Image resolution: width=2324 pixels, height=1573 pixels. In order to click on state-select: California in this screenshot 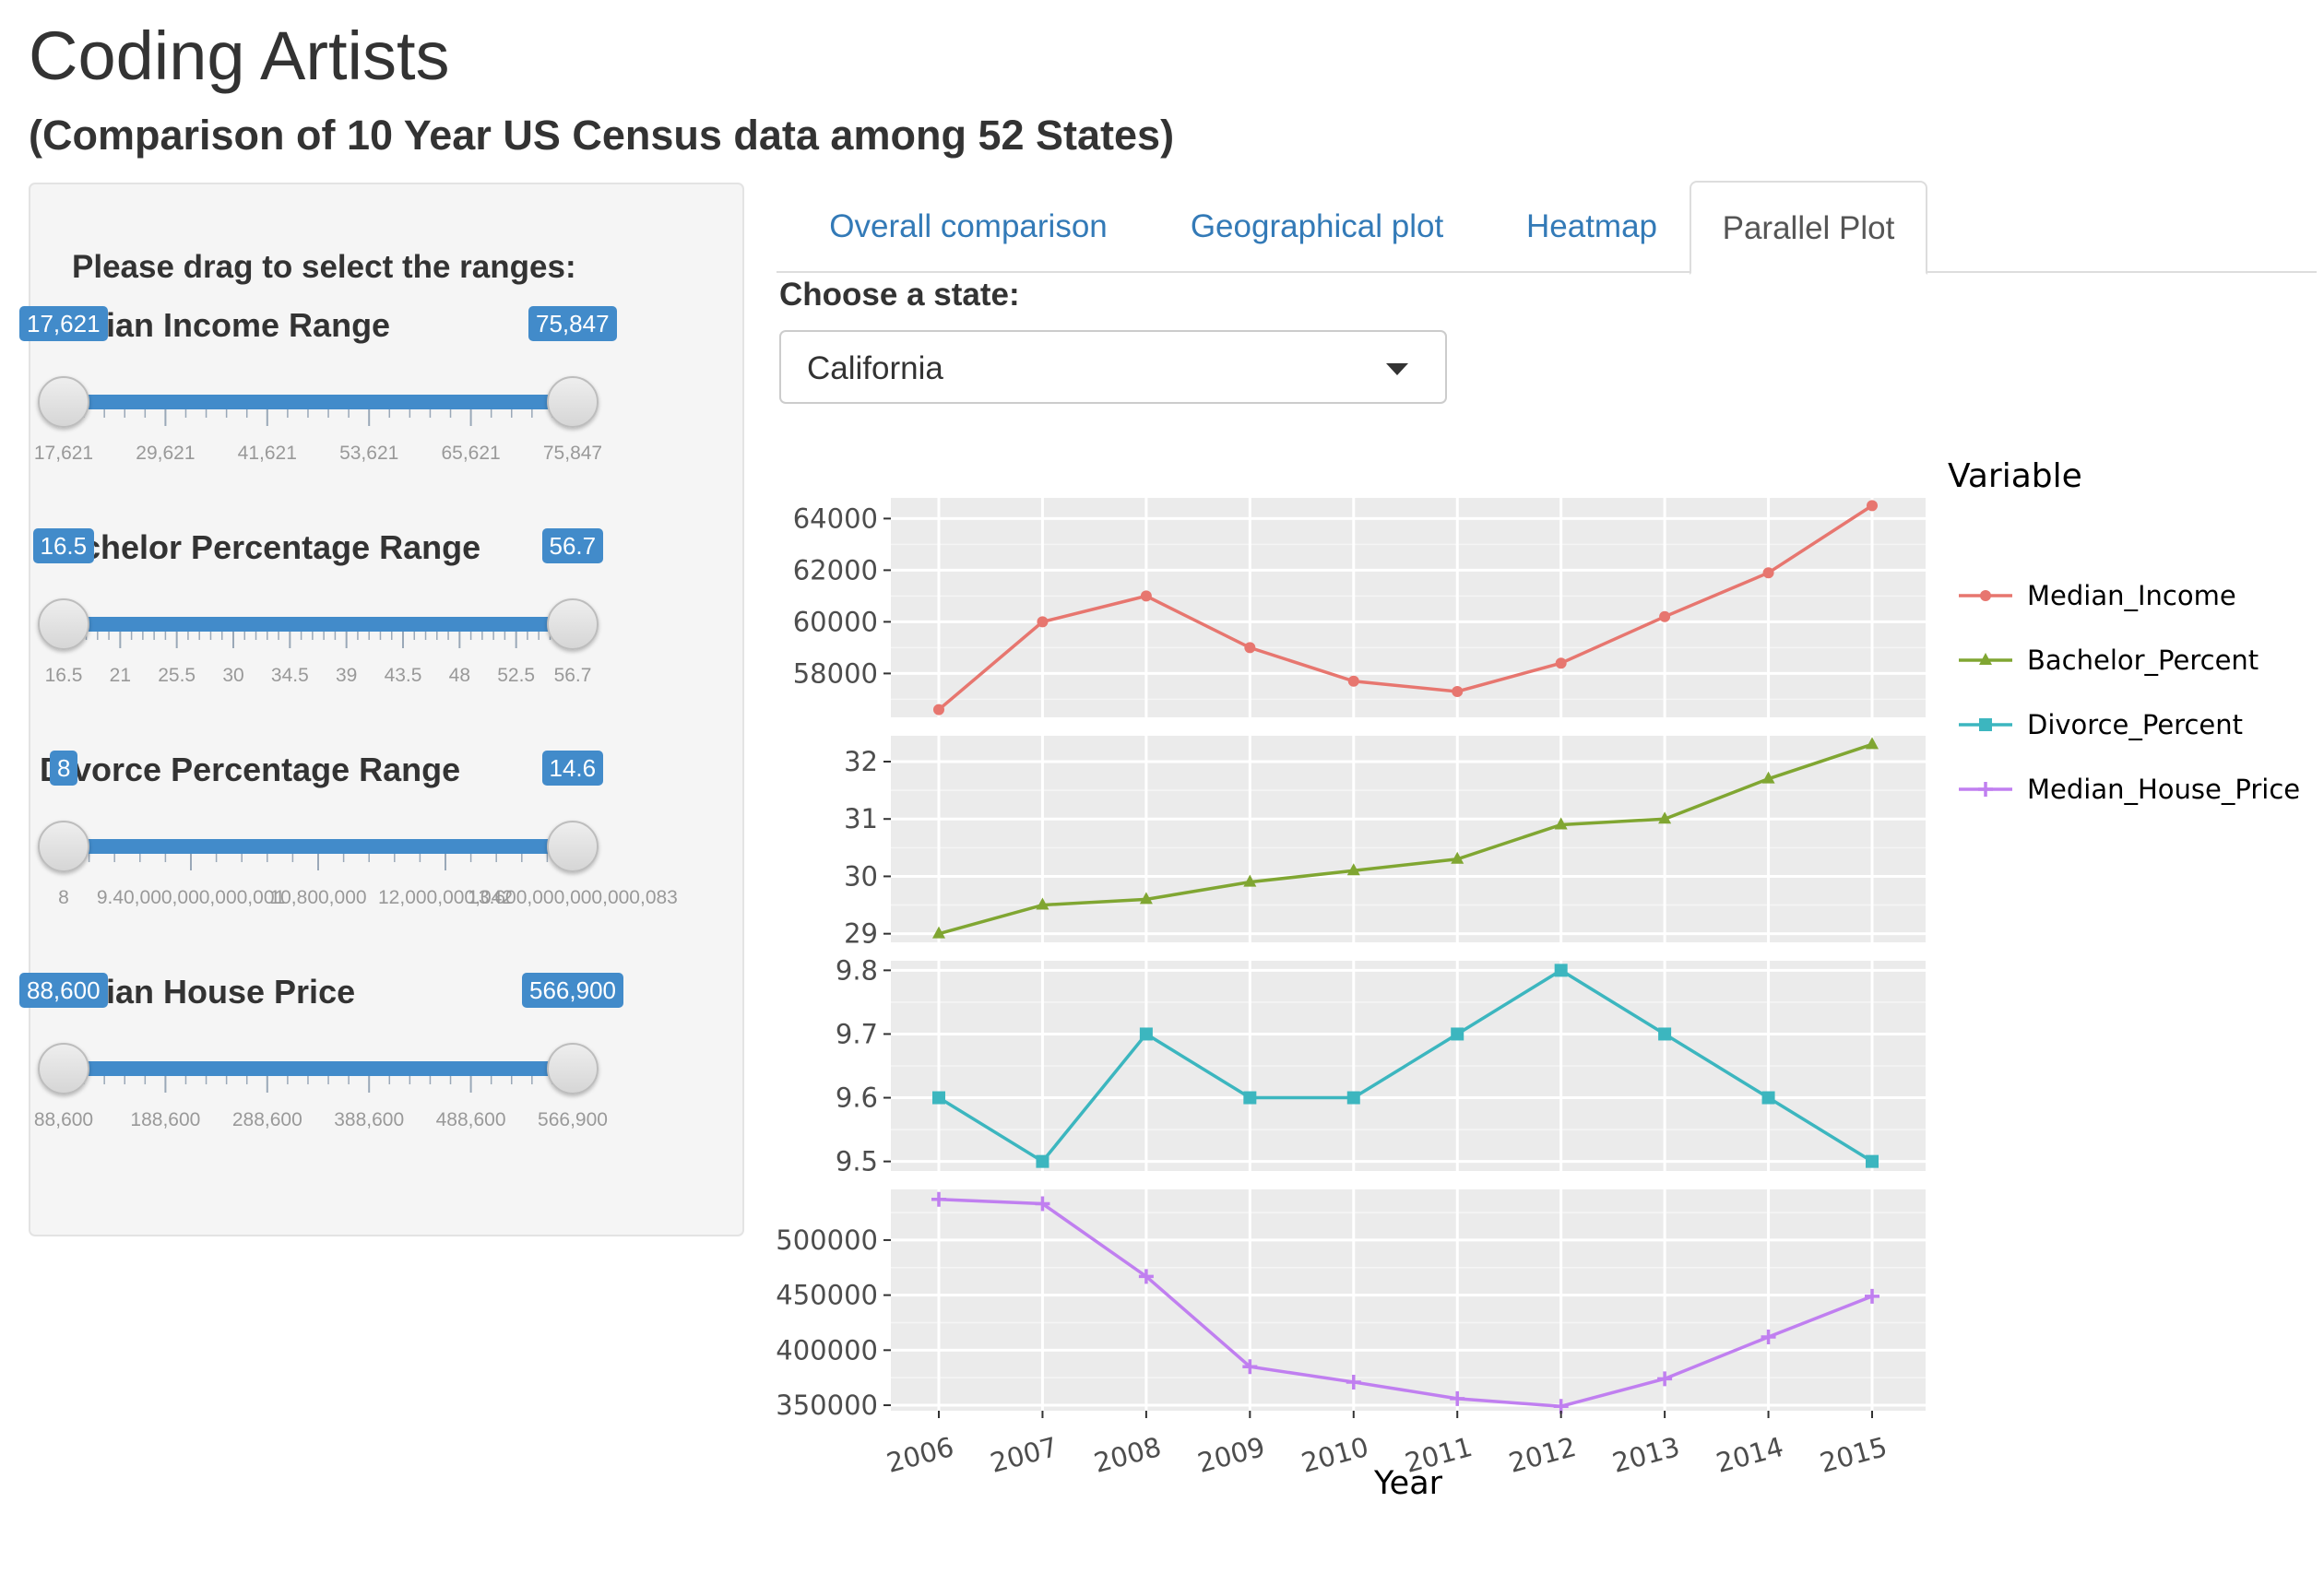, I will do `click(1113, 367)`.